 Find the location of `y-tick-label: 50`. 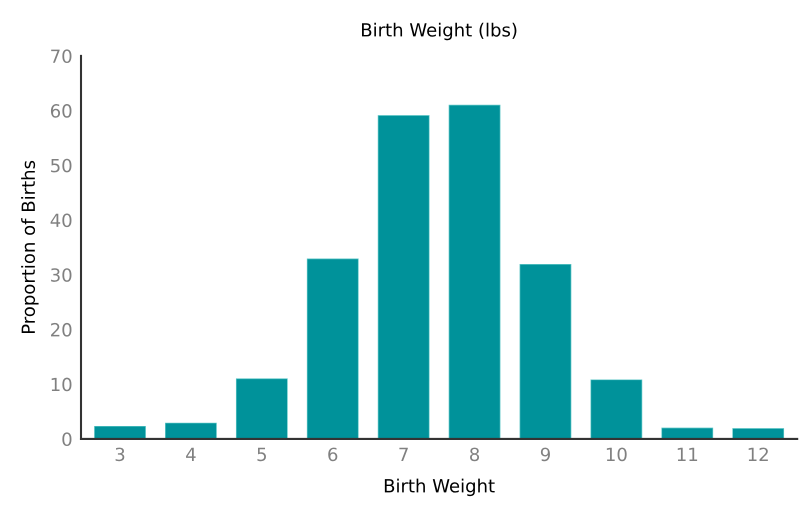

y-tick-label: 50 is located at coordinates (61, 165).